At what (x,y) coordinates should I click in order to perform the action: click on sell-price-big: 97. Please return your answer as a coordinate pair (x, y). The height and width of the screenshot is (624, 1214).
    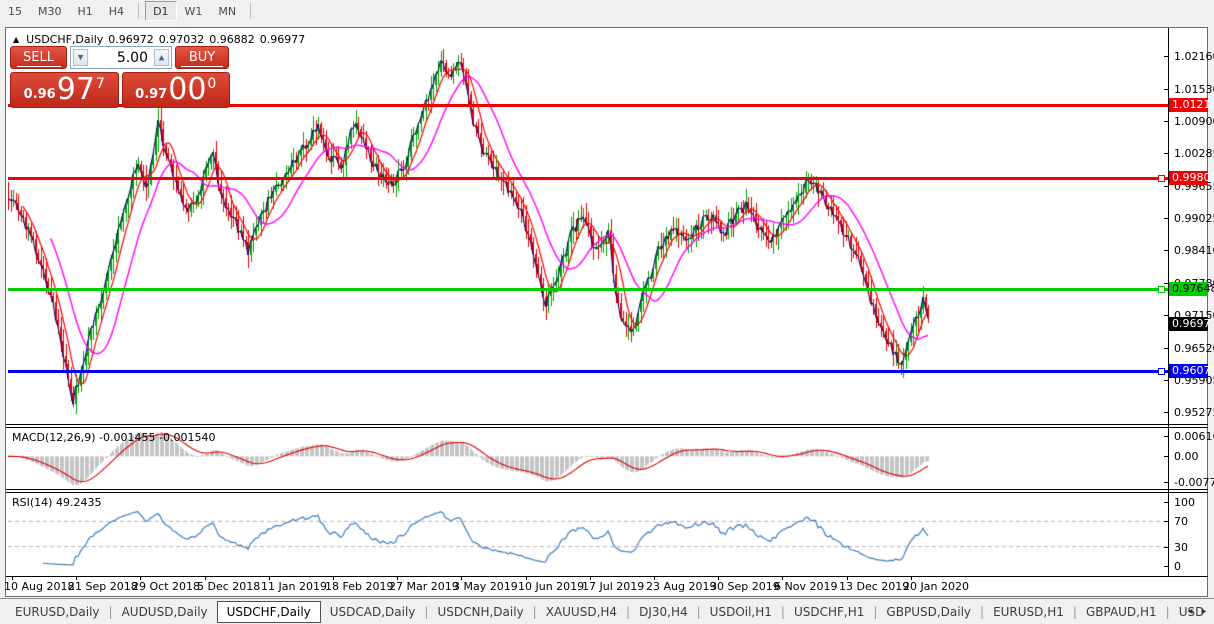
    Looking at the image, I should click on (75, 89).